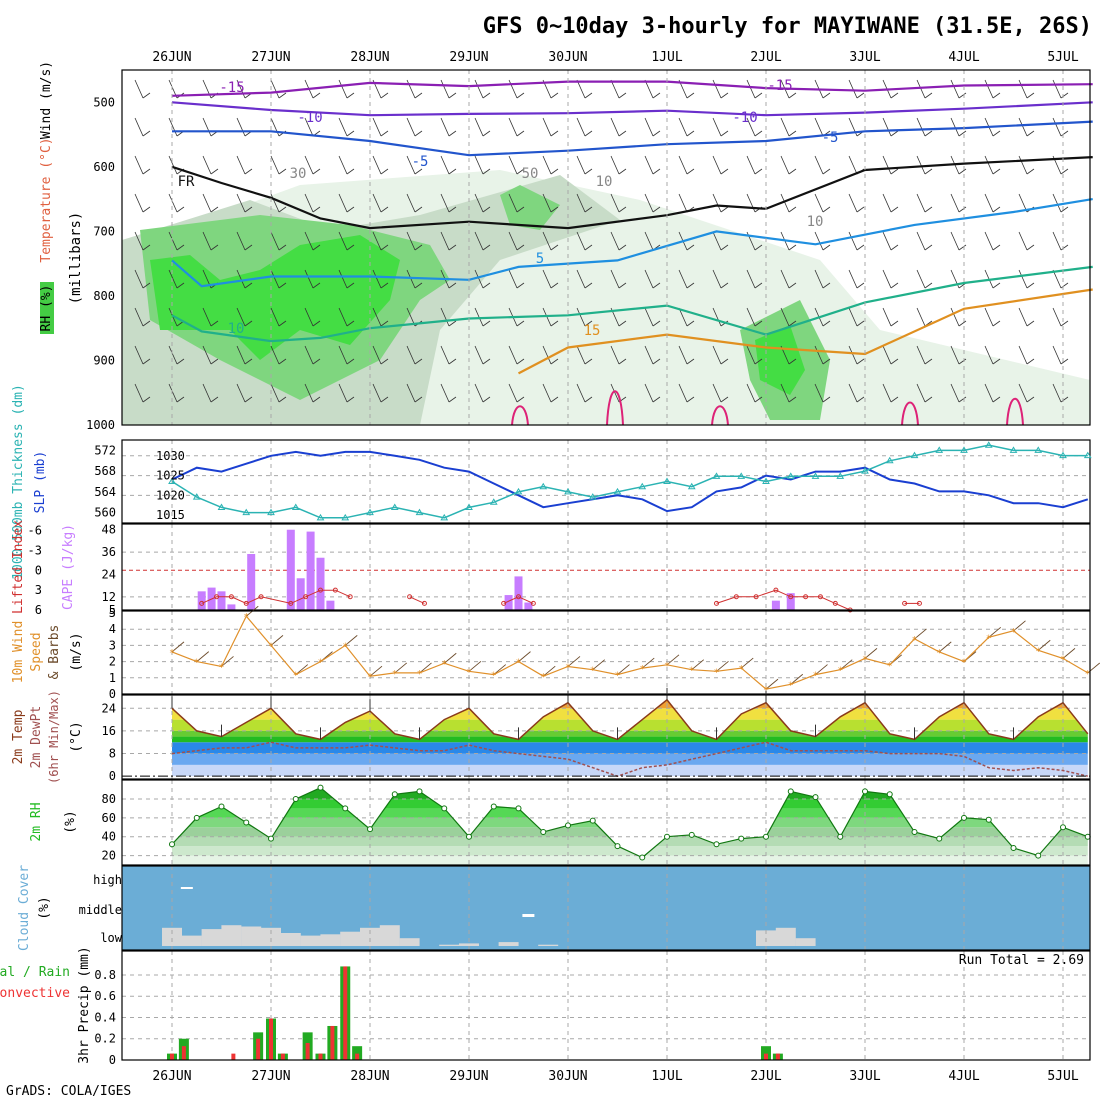 This screenshot has width=1100, height=1100. What do you see at coordinates (765, 1076) in the screenshot?
I see `x-tick-label: 2JUL` at bounding box center [765, 1076].